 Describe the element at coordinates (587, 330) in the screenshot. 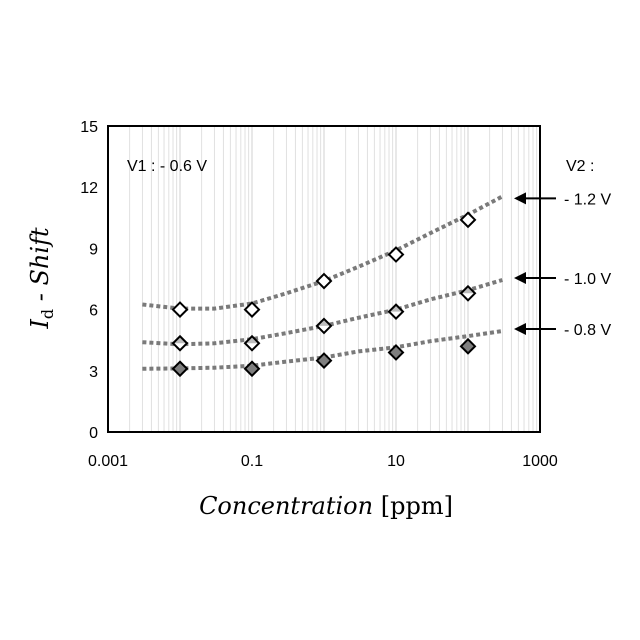

I see `series-label: - 0.8 V` at that location.